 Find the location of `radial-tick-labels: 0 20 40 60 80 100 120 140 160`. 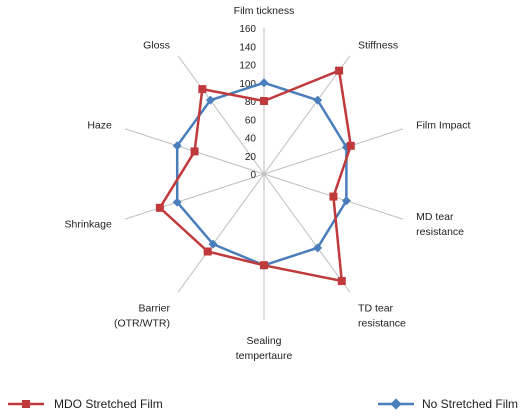

radial-tick-labels: 0 20 40 60 80 100 120 140 160 is located at coordinates (247, 102).